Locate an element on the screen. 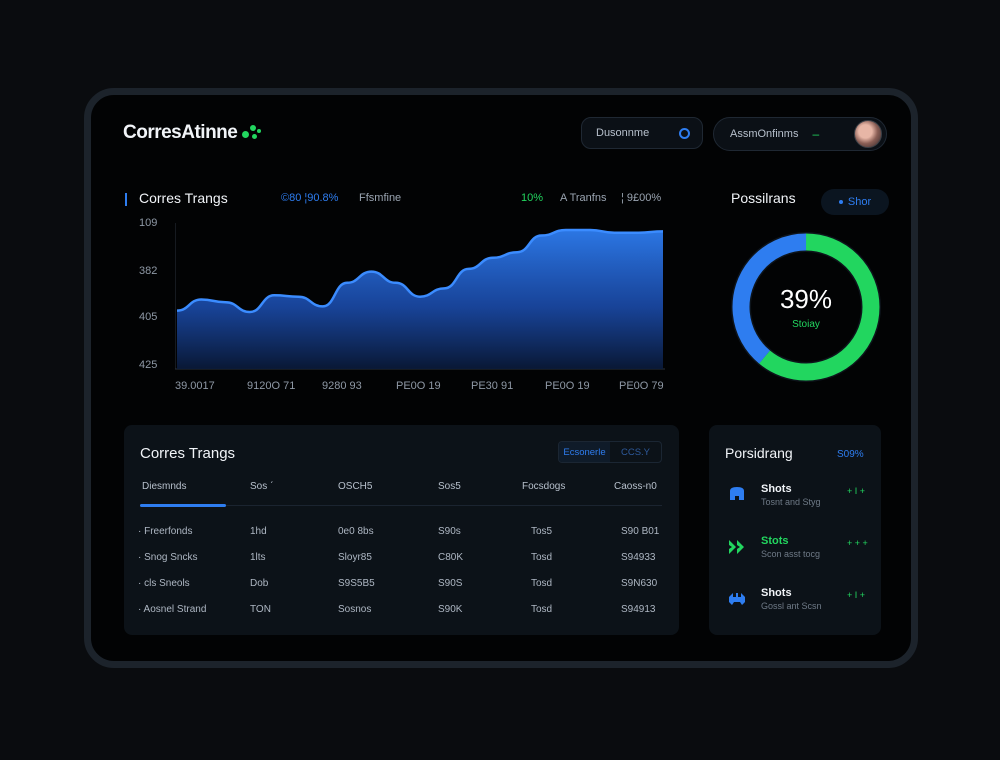 Image resolution: width=1000 pixels, height=760 pixels. table-row: · cls Sneols Dob S9S5B5 S90S Tosd S9N630 is located at coordinates (401, 588).